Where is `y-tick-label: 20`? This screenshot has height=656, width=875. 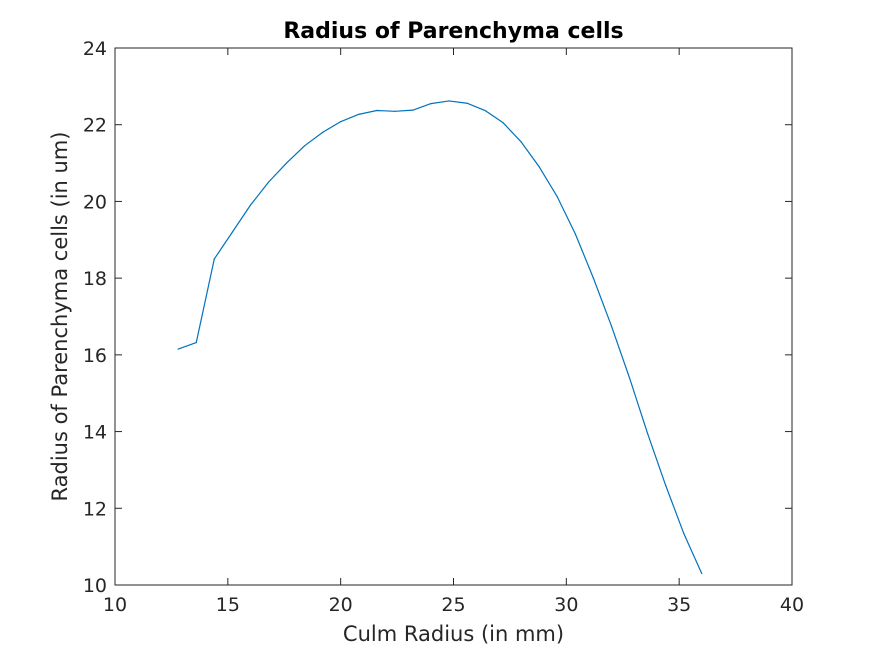 y-tick-label: 20 is located at coordinates (95, 202).